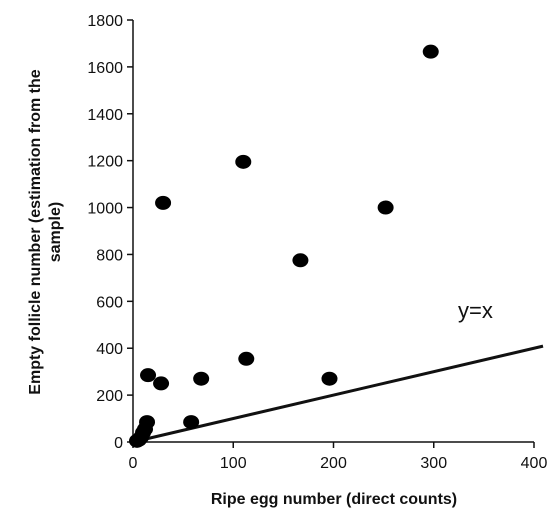 This screenshot has width=558, height=514. Describe the element at coordinates (233, 463) in the screenshot. I see `x-tick-label: 100` at that location.